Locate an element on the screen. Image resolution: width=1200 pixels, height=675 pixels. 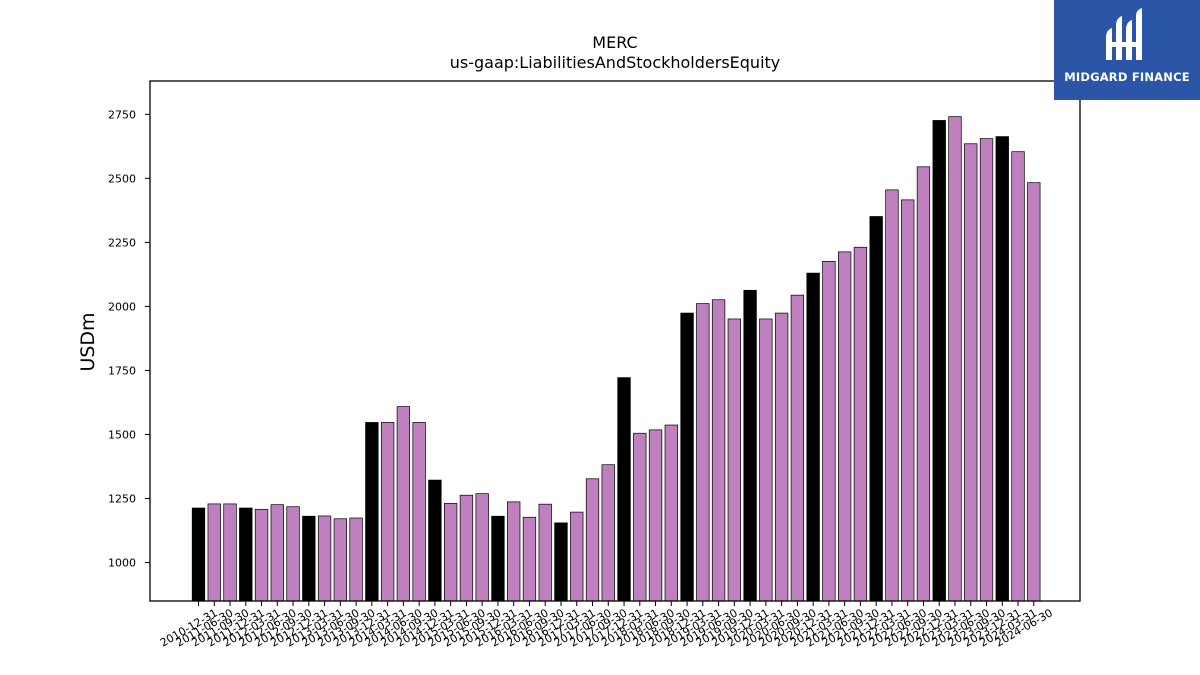
brand-logo: MIDGARD FINANCE is located at coordinates (1127, 50).